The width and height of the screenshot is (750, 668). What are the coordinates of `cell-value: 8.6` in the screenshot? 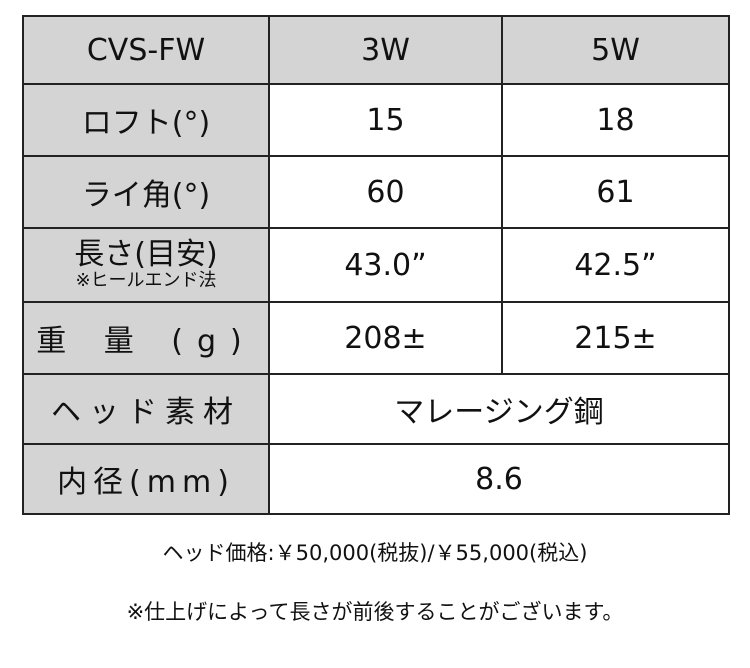 It's located at (499, 479).